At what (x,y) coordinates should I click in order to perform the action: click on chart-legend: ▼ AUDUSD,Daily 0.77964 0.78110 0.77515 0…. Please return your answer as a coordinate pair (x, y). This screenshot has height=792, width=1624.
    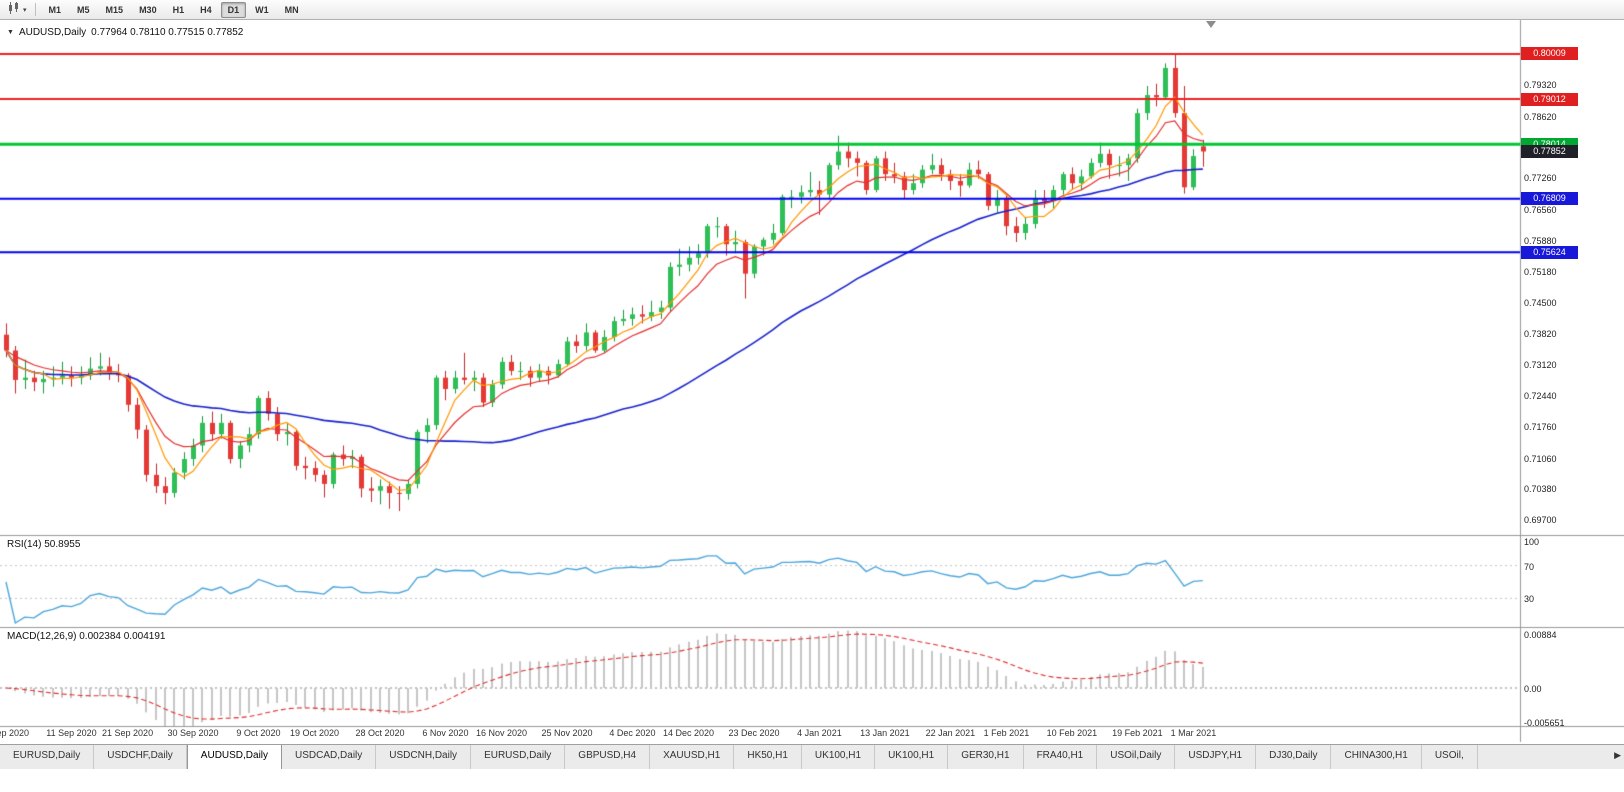
    Looking at the image, I should click on (125, 32).